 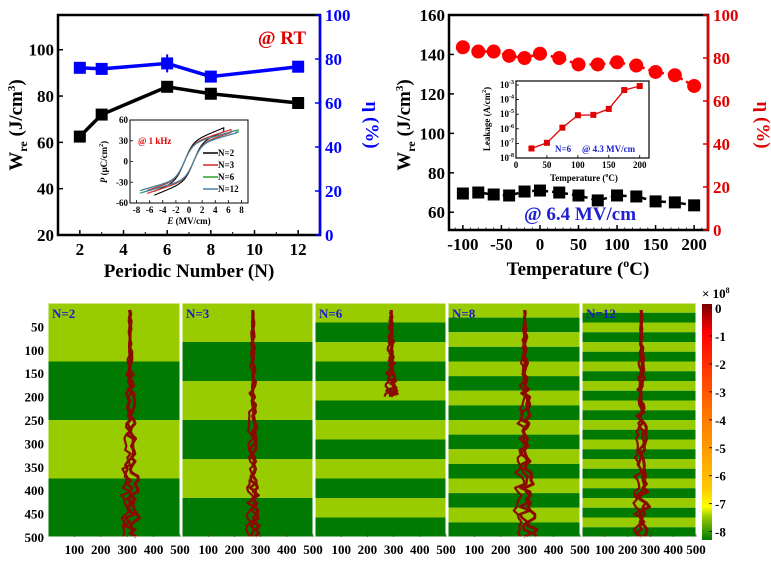 I want to click on colorbar-tick-label: -4, so click(x=720, y=420).